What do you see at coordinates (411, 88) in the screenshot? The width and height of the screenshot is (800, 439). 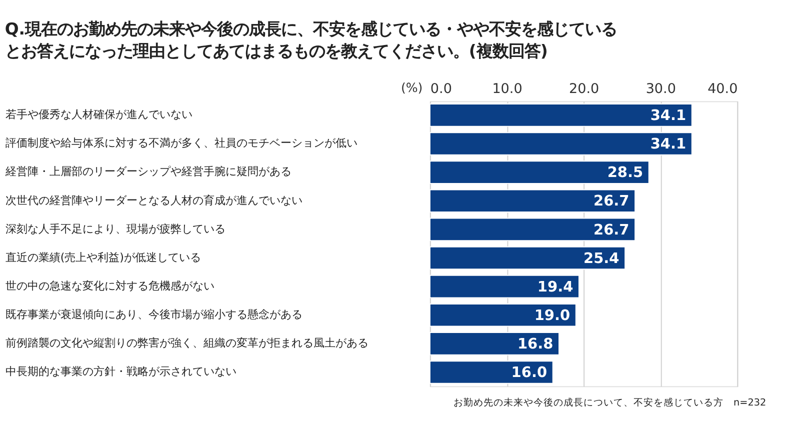 I see `x-axis-title: (%)` at bounding box center [411, 88].